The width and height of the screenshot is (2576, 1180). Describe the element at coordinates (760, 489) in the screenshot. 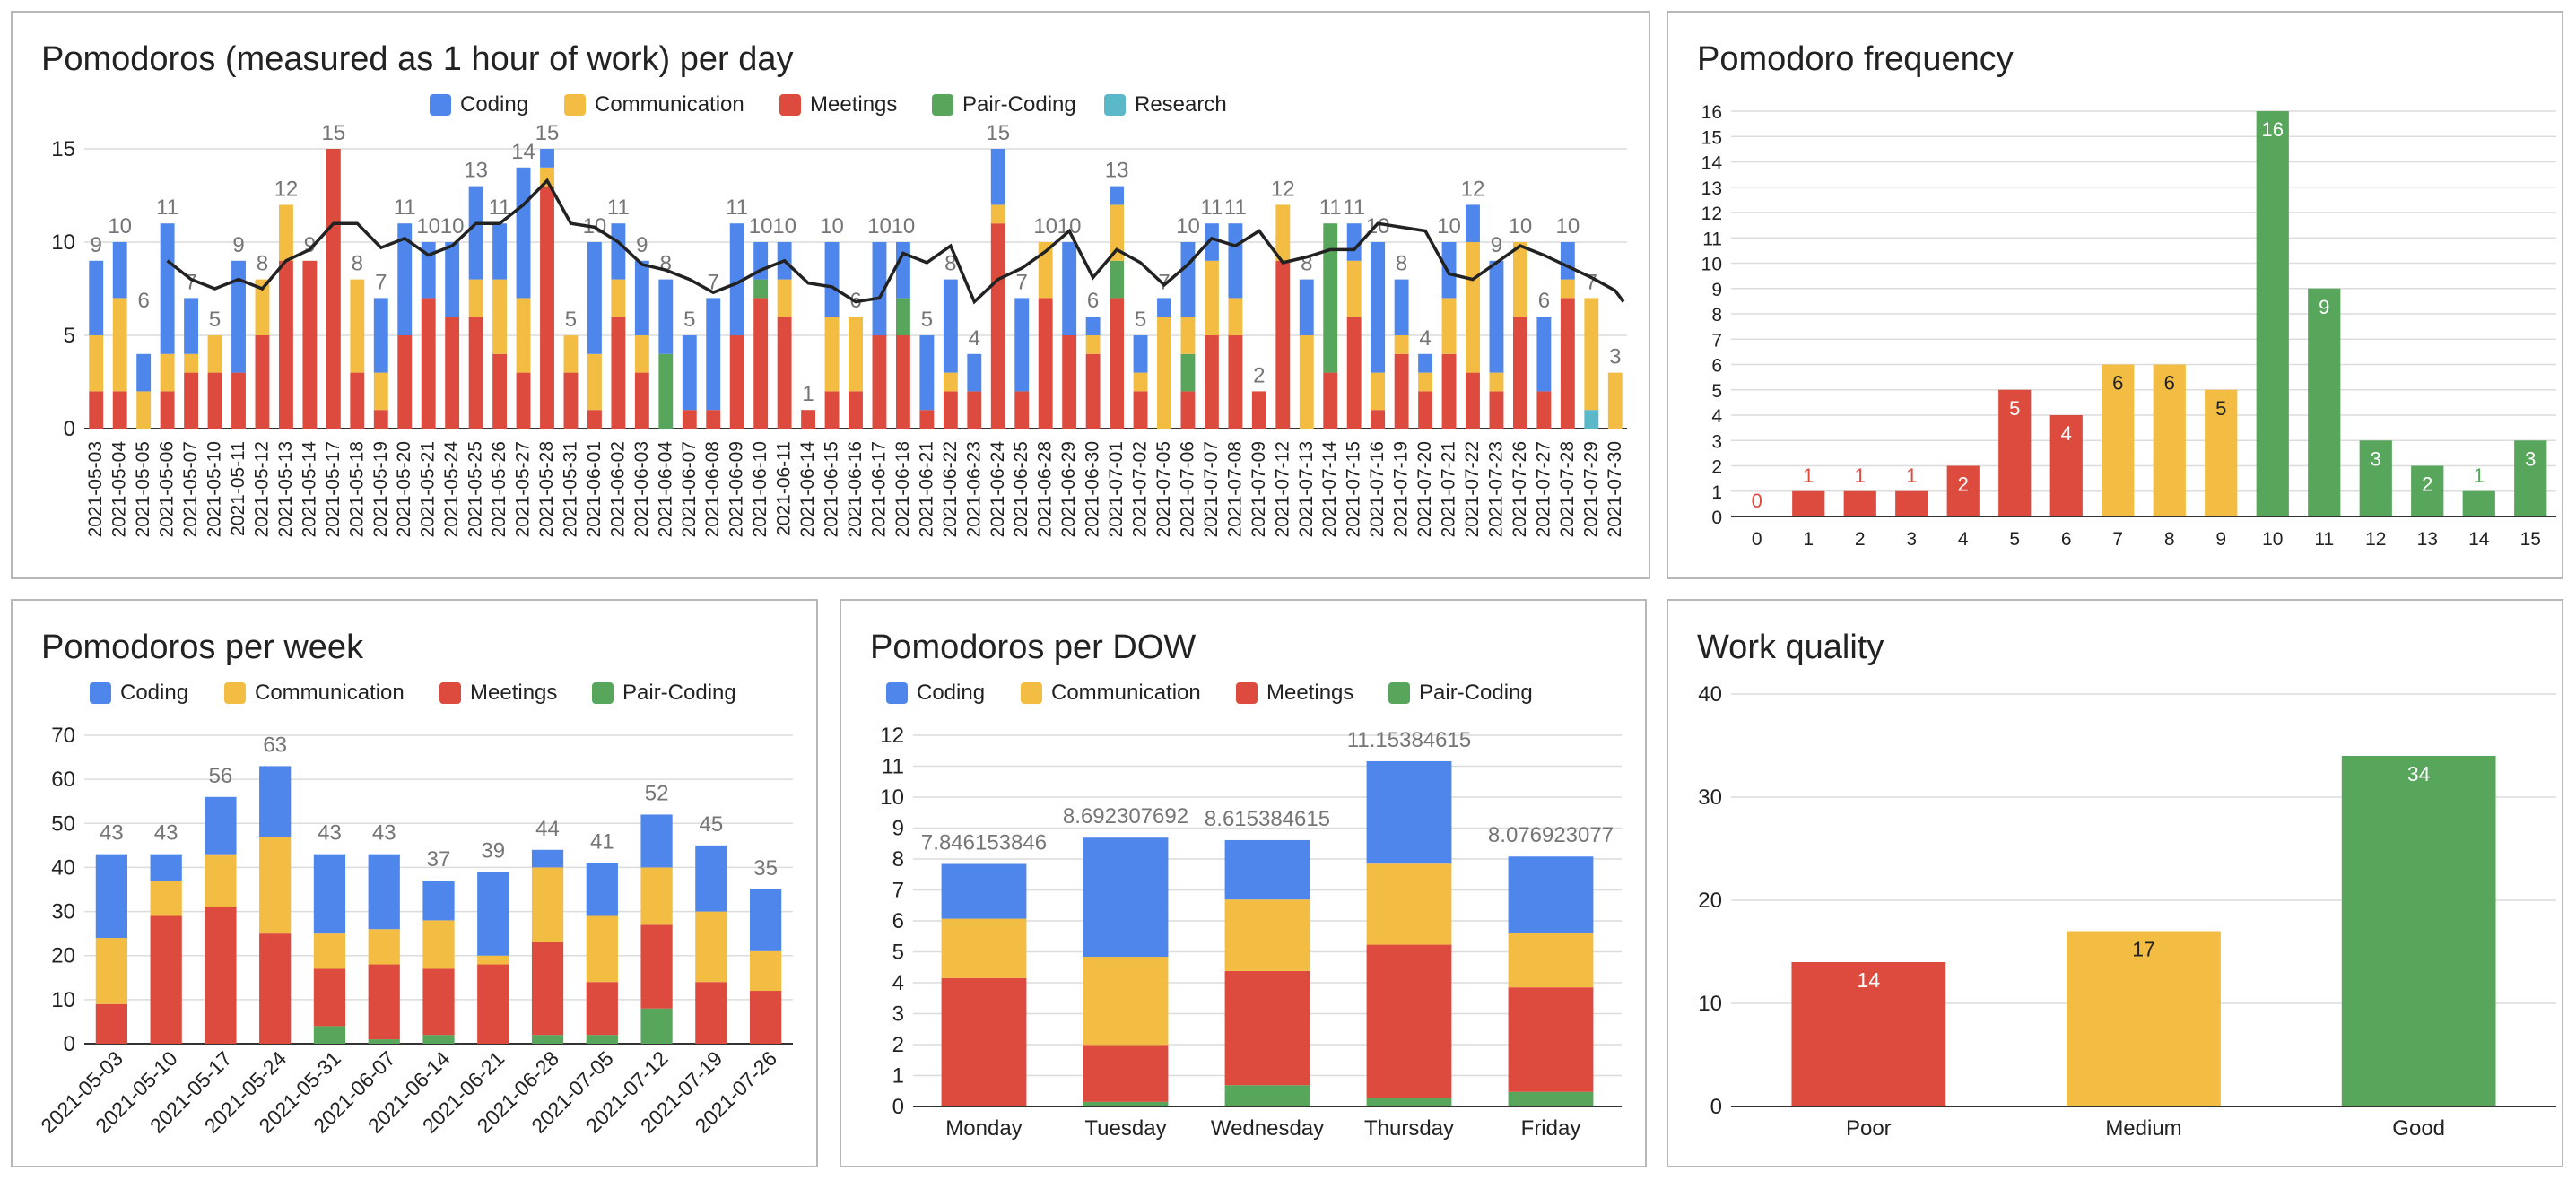

I see `x-tick-label: 2021-06-10` at that location.